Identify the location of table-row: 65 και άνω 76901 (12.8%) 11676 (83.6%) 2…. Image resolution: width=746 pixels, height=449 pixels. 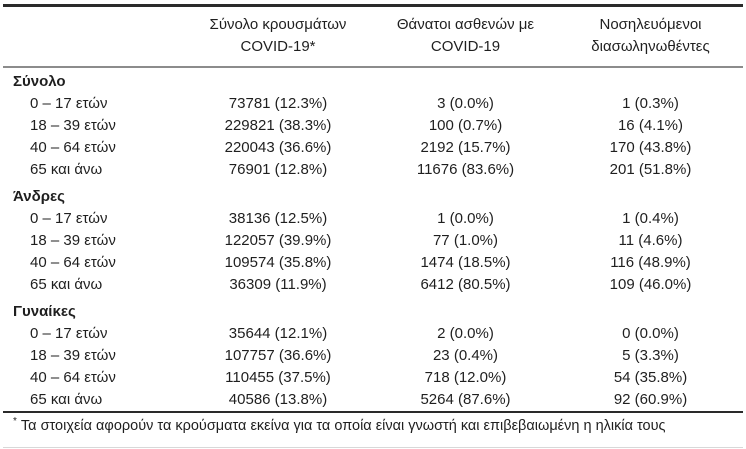
(373, 170).